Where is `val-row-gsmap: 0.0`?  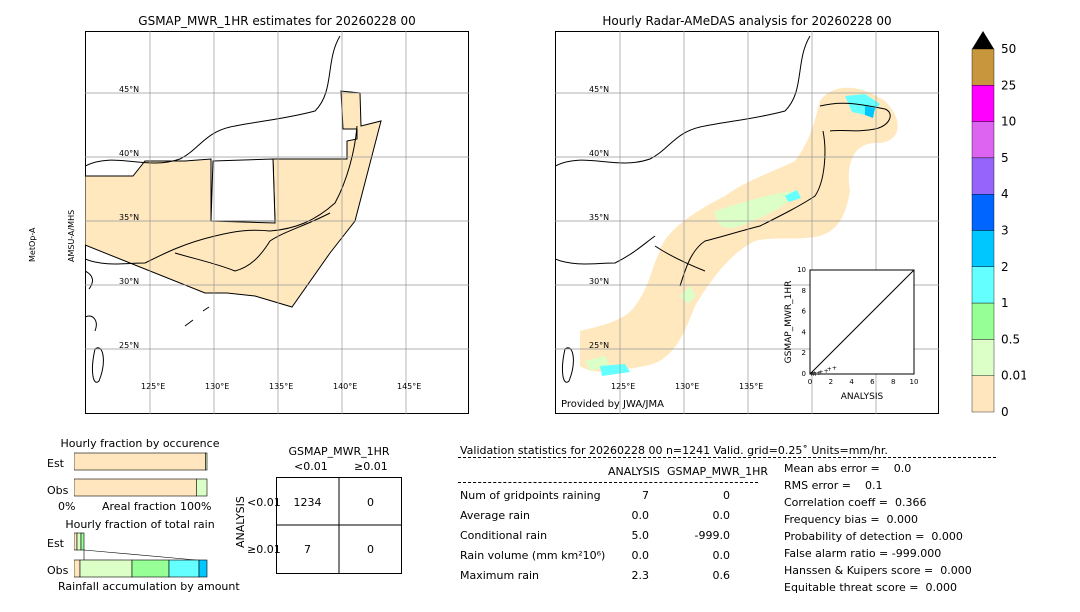
val-row-gsmap: 0.0 is located at coordinates (721, 555).